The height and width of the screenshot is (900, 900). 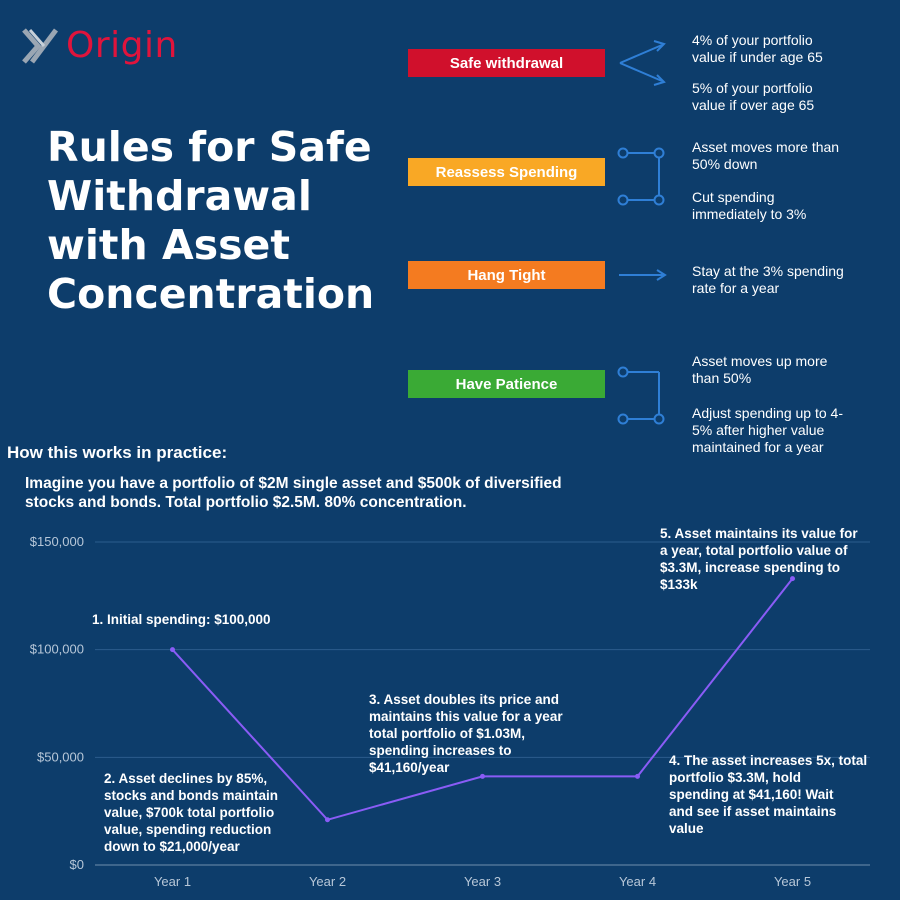 I want to click on note-line: Asset moves more than, so click(x=766, y=147).